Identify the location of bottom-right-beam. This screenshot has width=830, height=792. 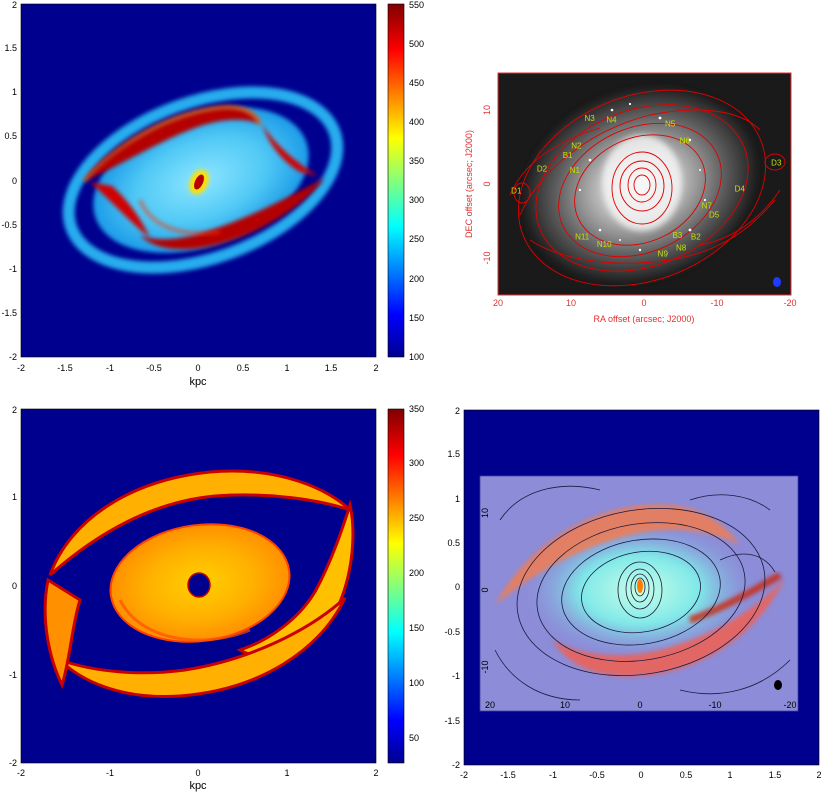
(778, 685).